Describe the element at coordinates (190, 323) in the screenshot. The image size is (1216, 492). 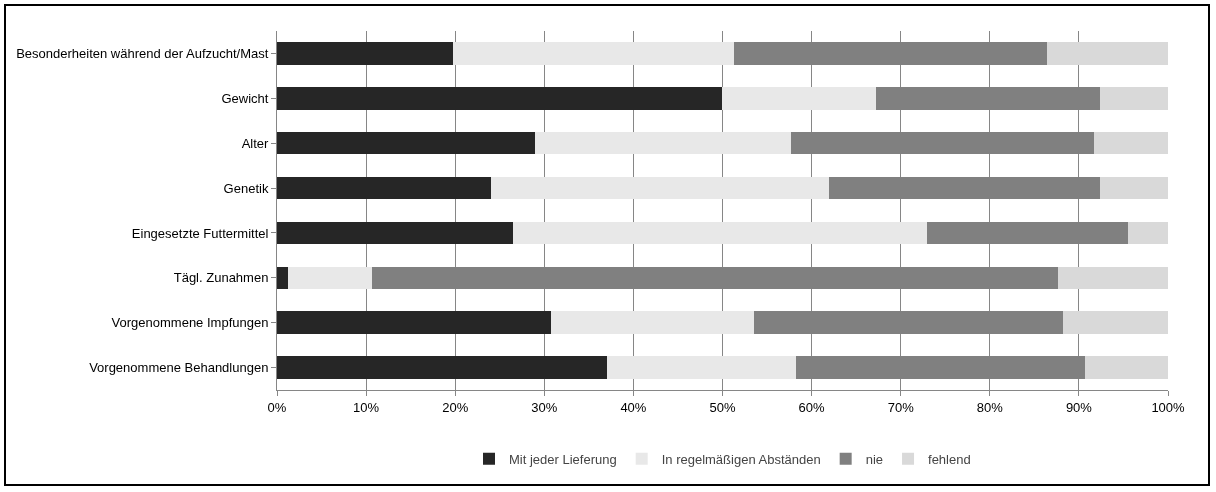
I see `y-tick-label: Vorgenommene Impfungen` at that location.